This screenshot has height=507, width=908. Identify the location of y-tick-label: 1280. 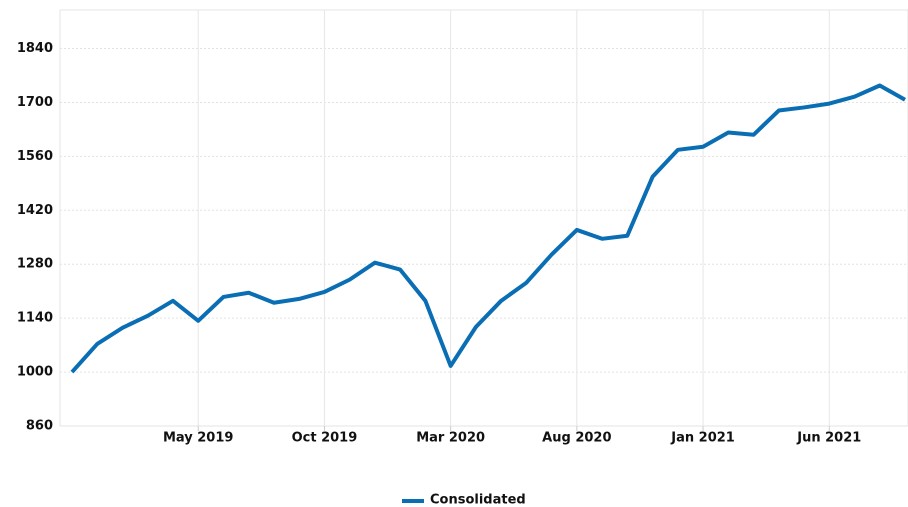
(35, 264).